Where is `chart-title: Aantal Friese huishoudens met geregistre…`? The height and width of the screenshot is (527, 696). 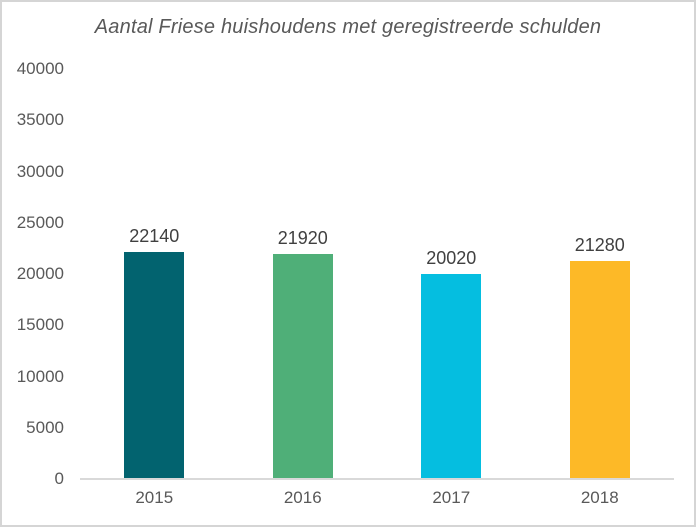
chart-title: Aantal Friese huishoudens met geregistre… is located at coordinates (348, 27).